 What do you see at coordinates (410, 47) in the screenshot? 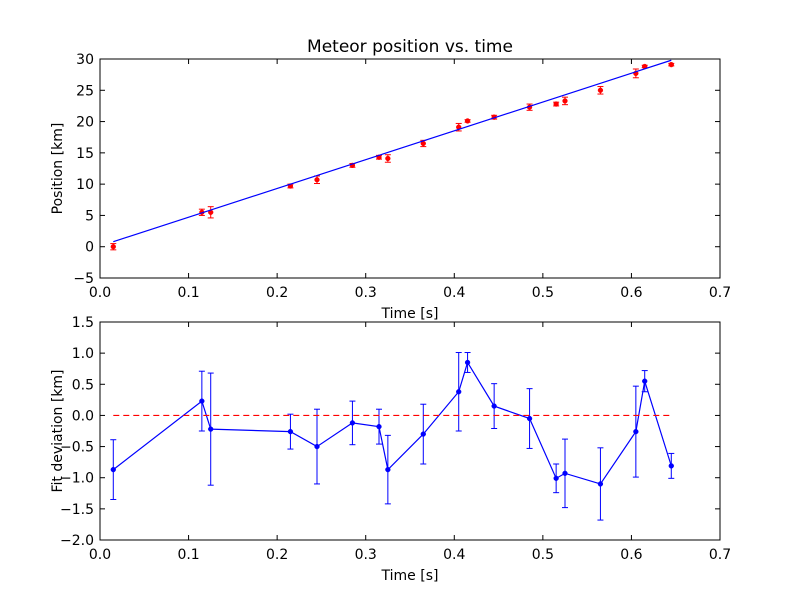
I see `chart-title: Meteor position vs. time` at bounding box center [410, 47].